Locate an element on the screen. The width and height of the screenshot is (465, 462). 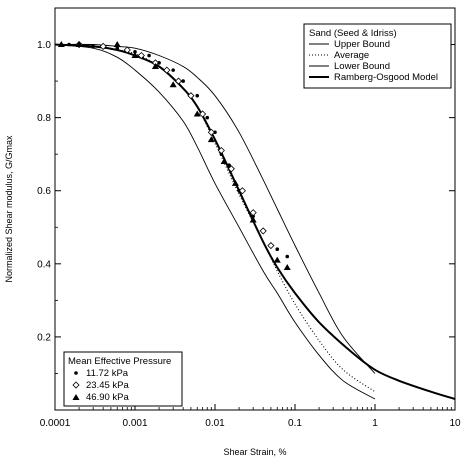
x-tick-label-4: 1 is located at coordinates (375, 423).